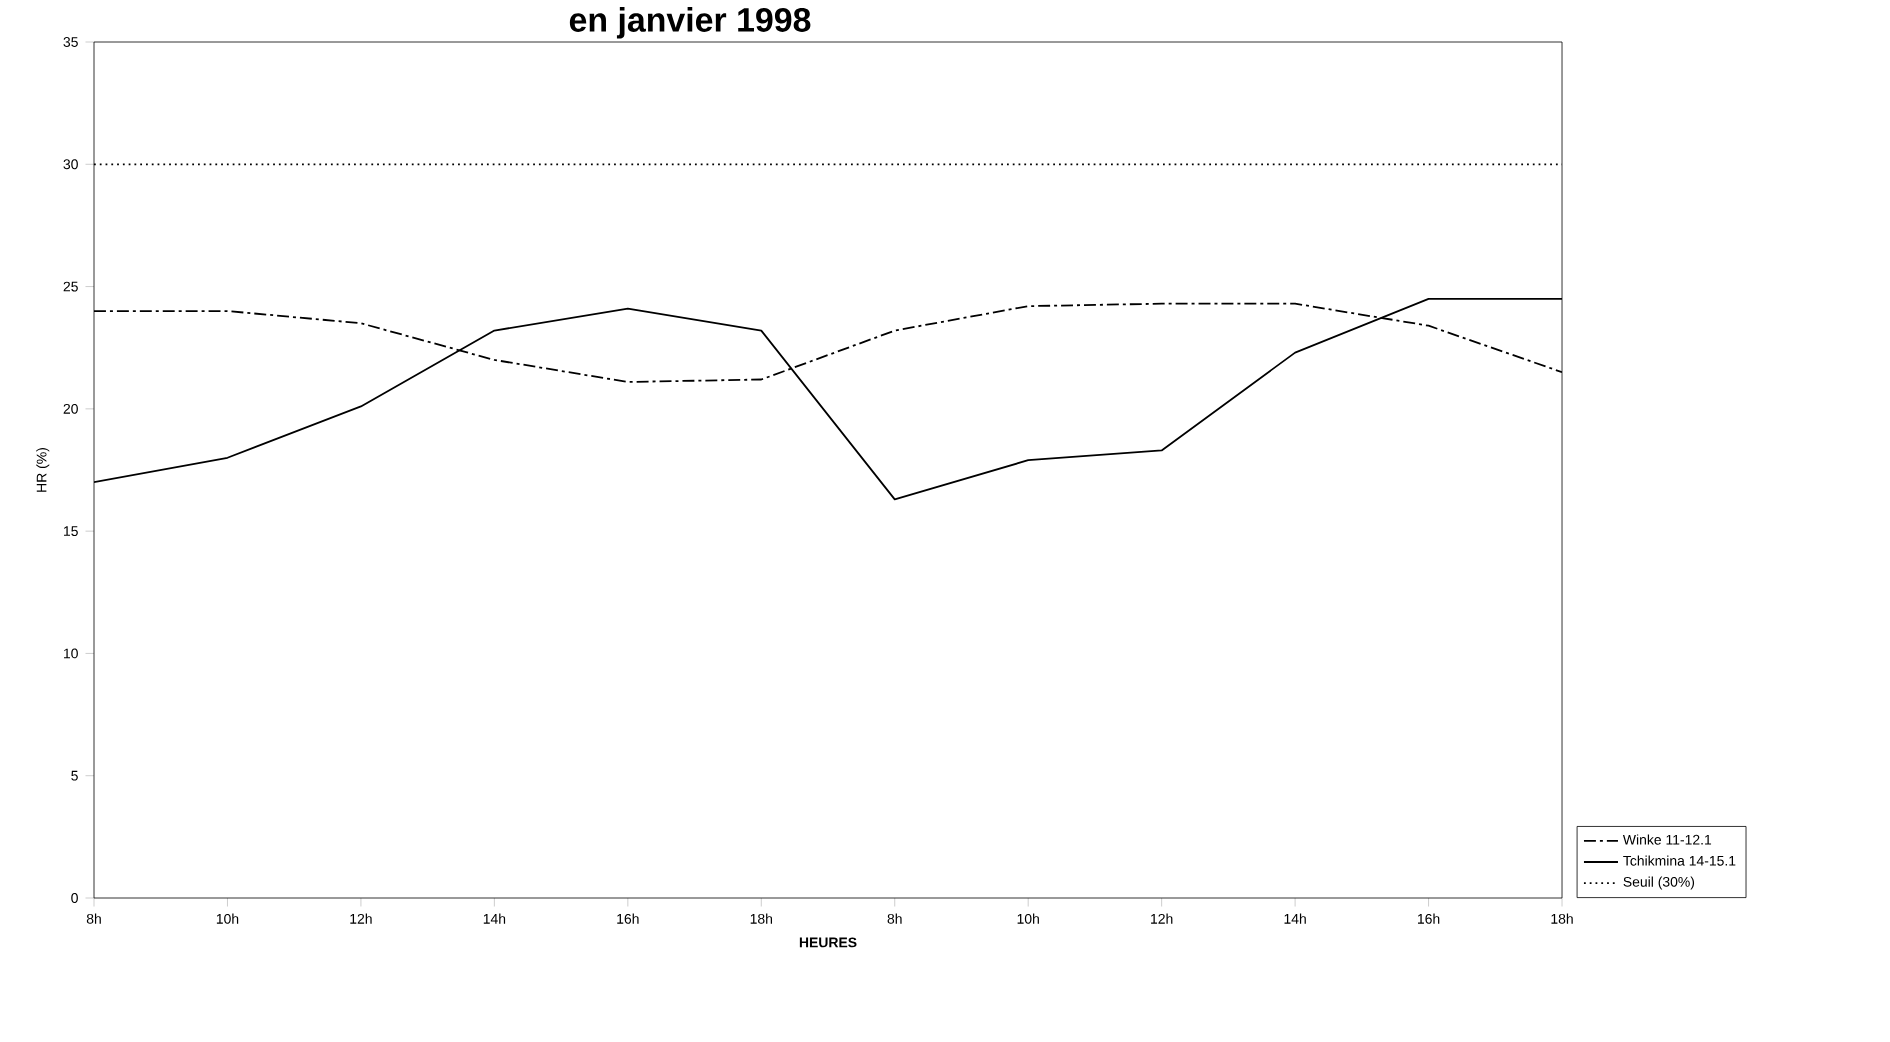 This screenshot has width=1890, height=1042. I want to click on chart-title: en janvier 1998, so click(690, 23).